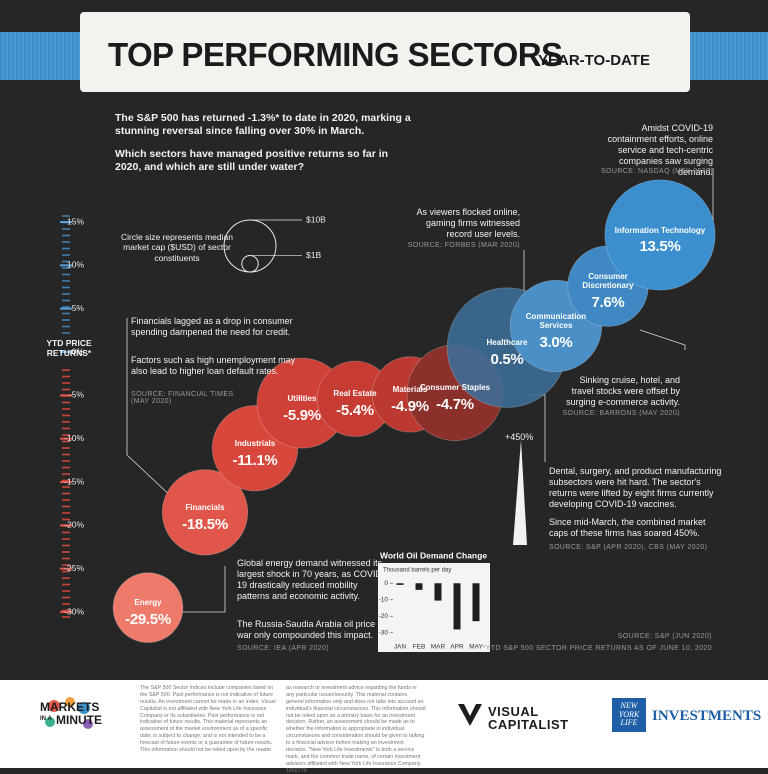 This screenshot has width=768, height=774. What do you see at coordinates (457, 647) in the screenshot?
I see `inset-x-tick-label: APR` at bounding box center [457, 647].